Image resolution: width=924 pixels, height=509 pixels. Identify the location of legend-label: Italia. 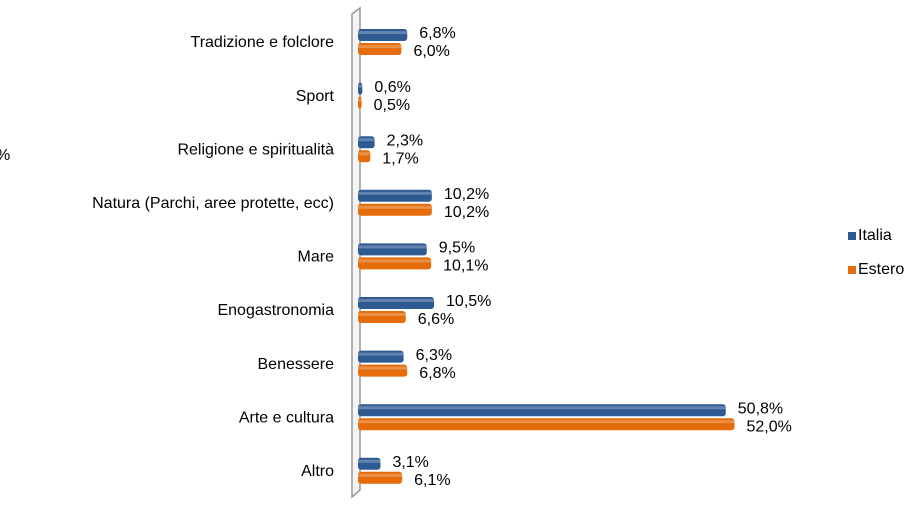
(875, 235).